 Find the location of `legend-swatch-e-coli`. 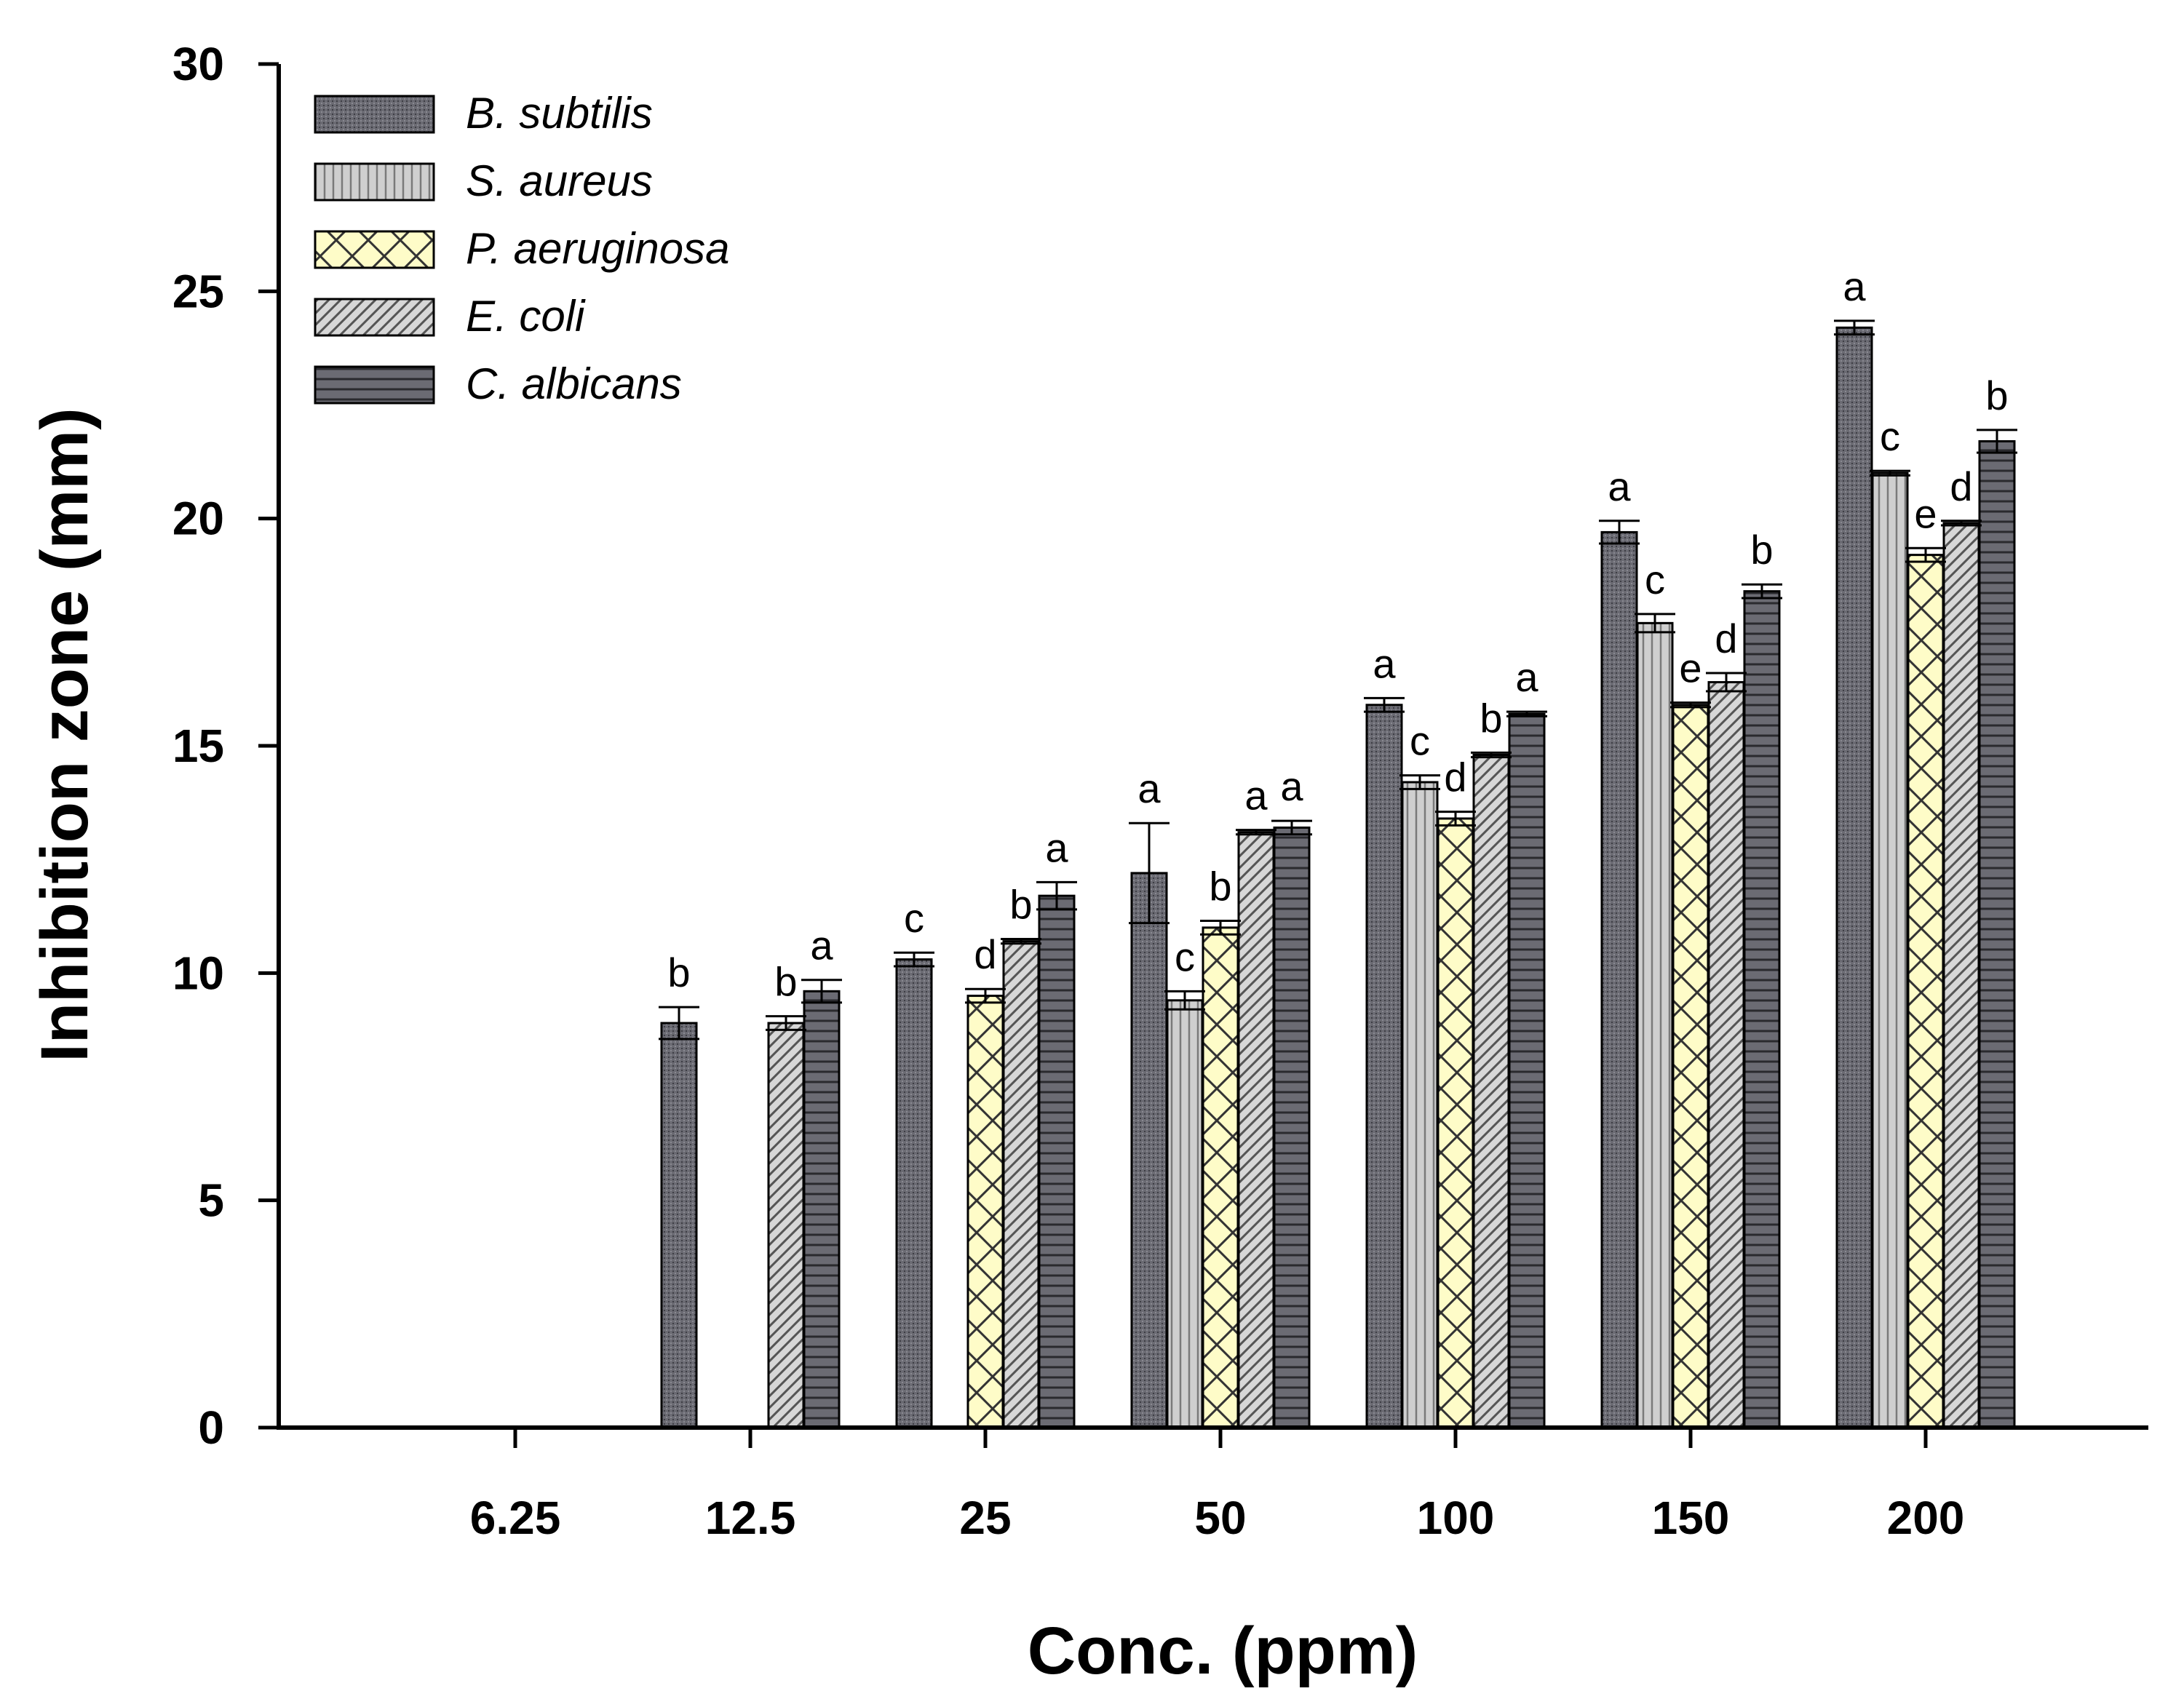

legend-swatch-e-coli is located at coordinates (374, 317).